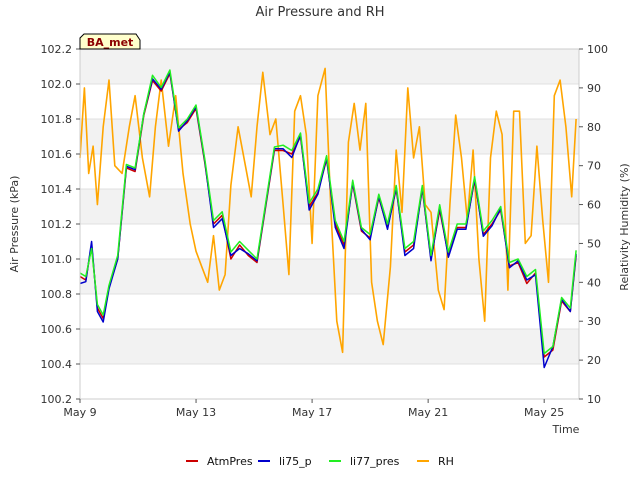 The width and height of the screenshot is (640, 480). I want to click on legend: AtmPres li75_p li77_pres RH, so click(320, 461).